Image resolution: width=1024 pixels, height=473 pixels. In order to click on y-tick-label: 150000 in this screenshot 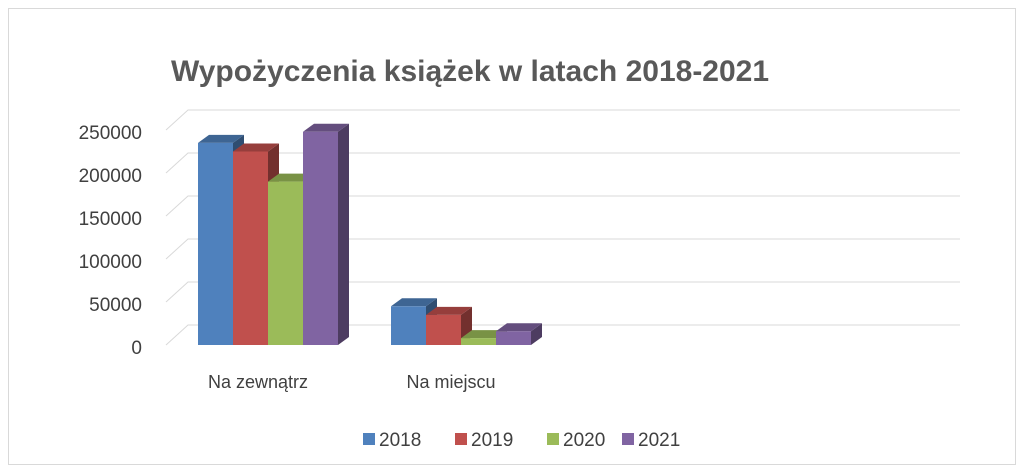, I will do `click(110, 219)`.